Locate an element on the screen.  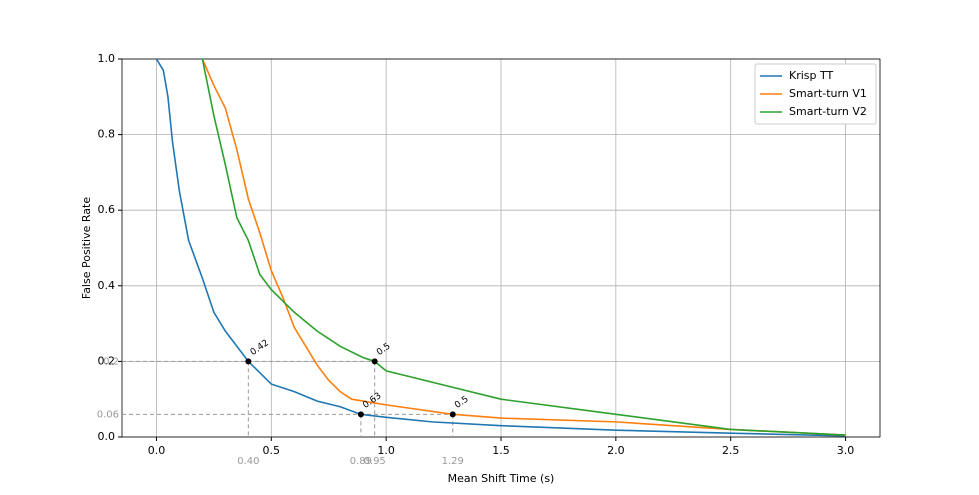
legend-box is located at coordinates (815, 94).